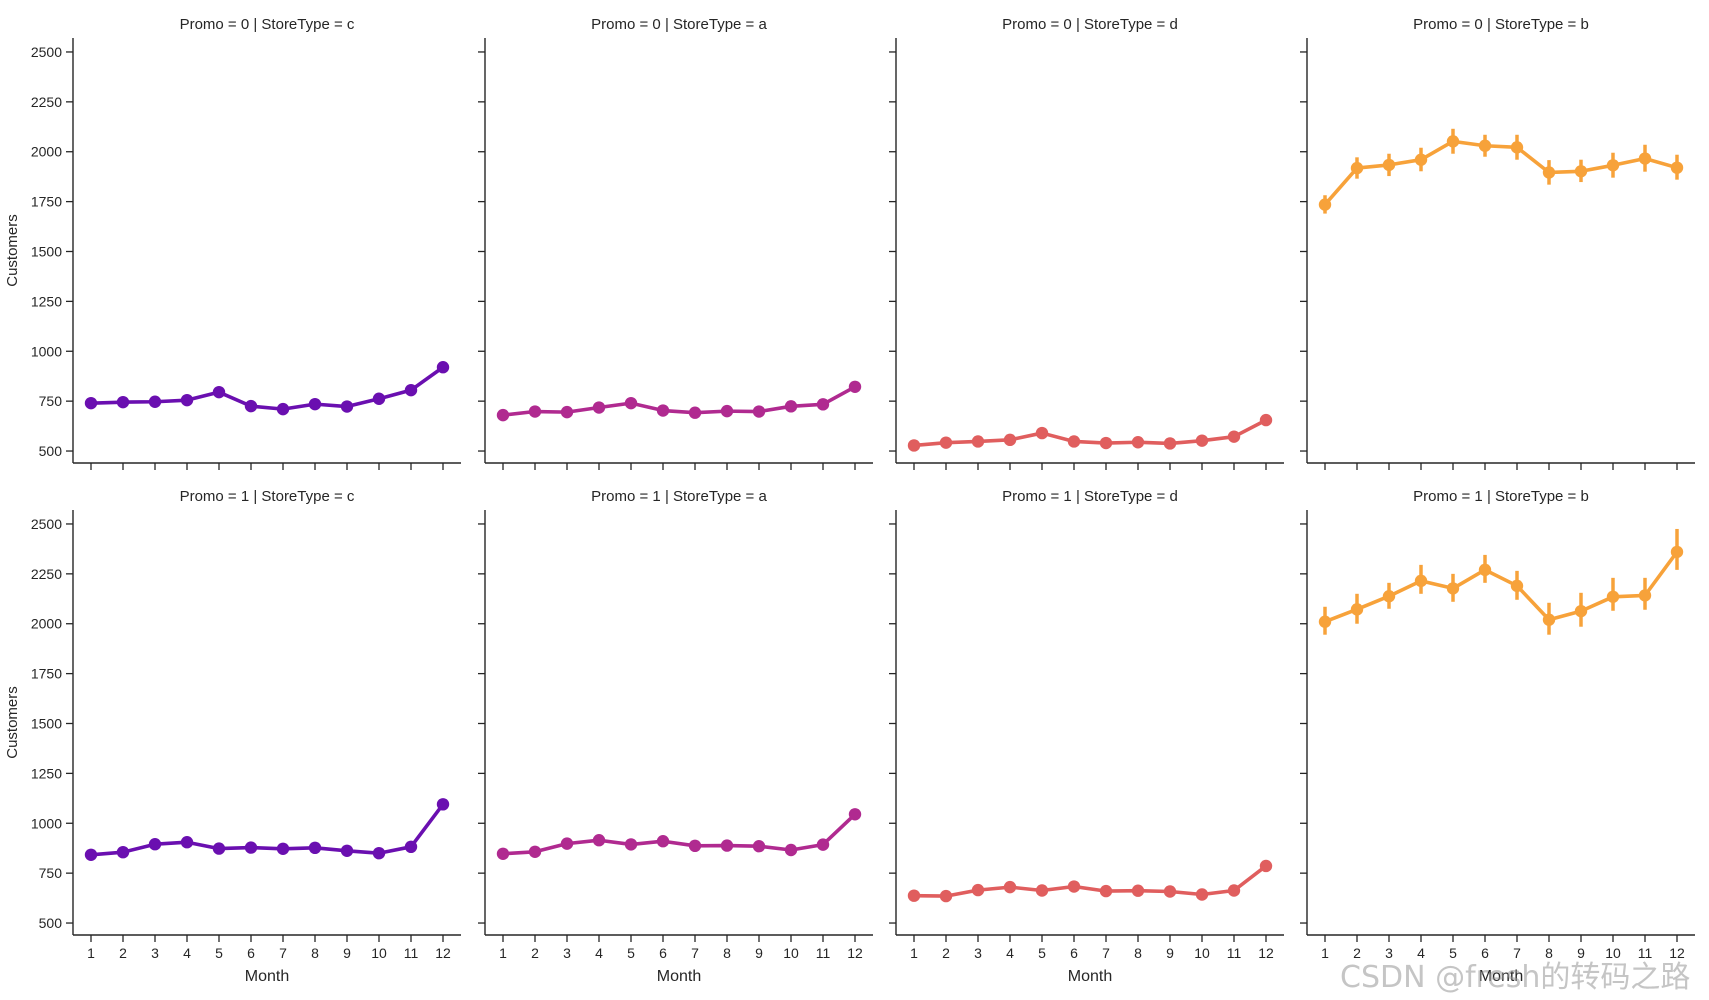  I want to click on y-tick-label: 1250, so click(46, 301).